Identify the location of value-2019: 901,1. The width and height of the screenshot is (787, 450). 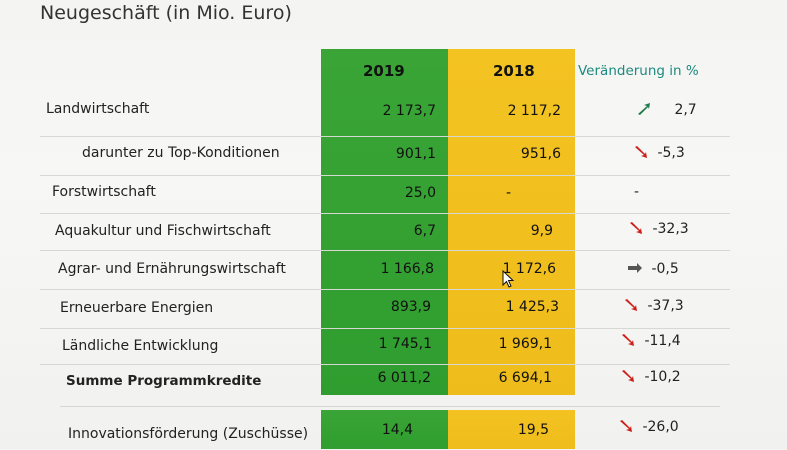
(415, 154).